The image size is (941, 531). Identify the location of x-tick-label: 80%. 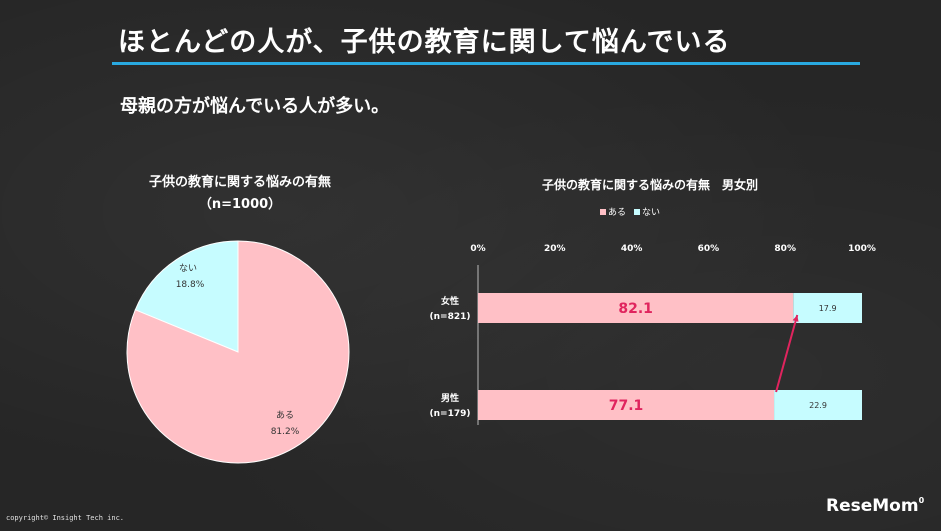
(785, 249).